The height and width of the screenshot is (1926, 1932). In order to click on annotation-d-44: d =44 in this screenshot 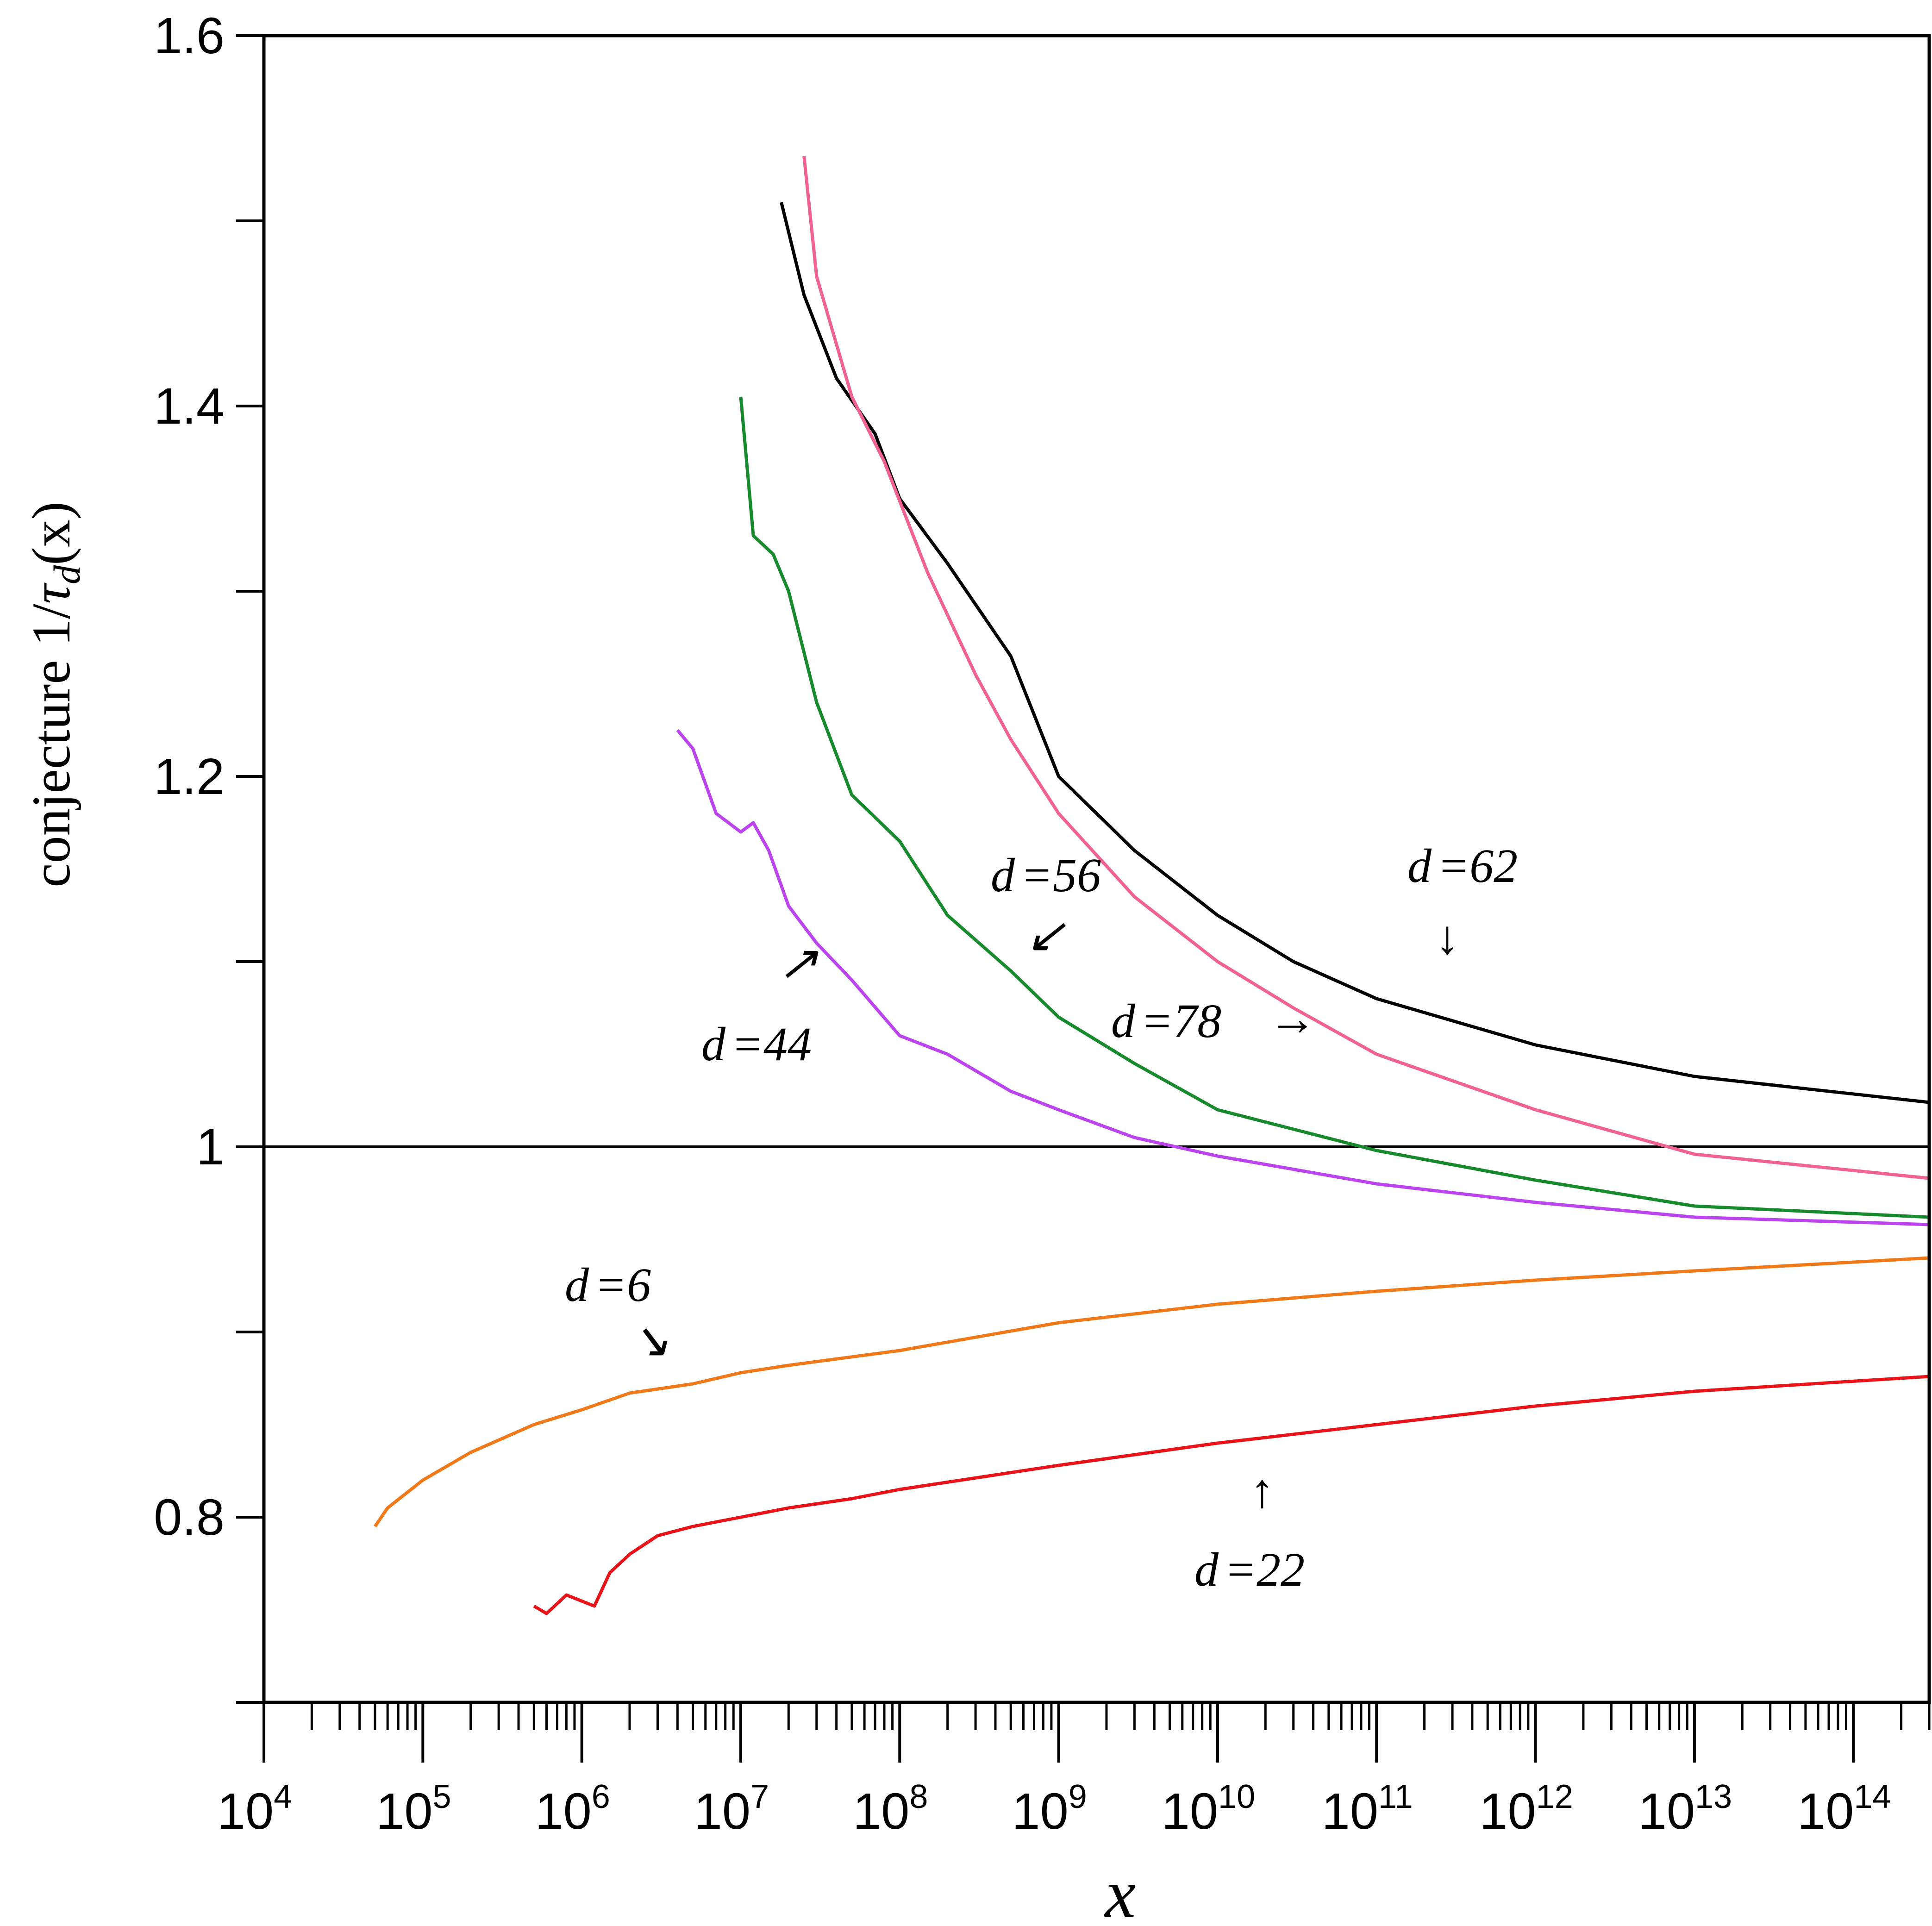, I will do `click(757, 1045)`.